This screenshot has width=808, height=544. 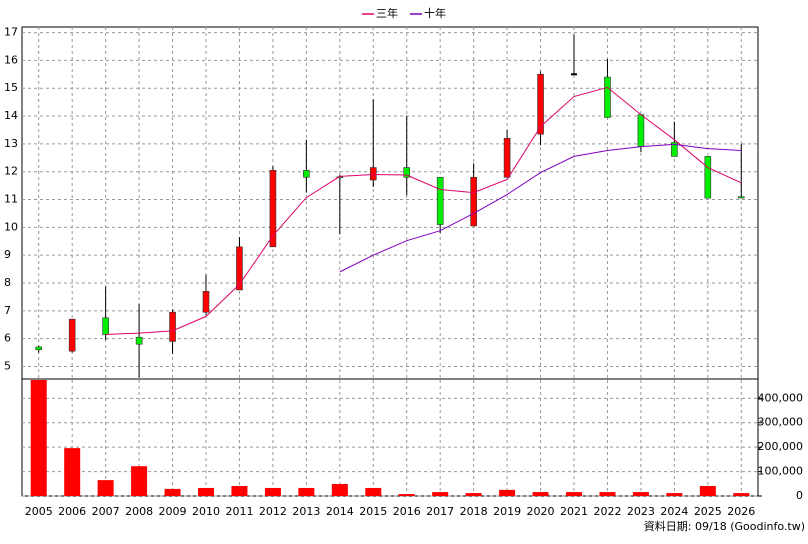 I want to click on x-tick-label: 2026, so click(x=741, y=511).